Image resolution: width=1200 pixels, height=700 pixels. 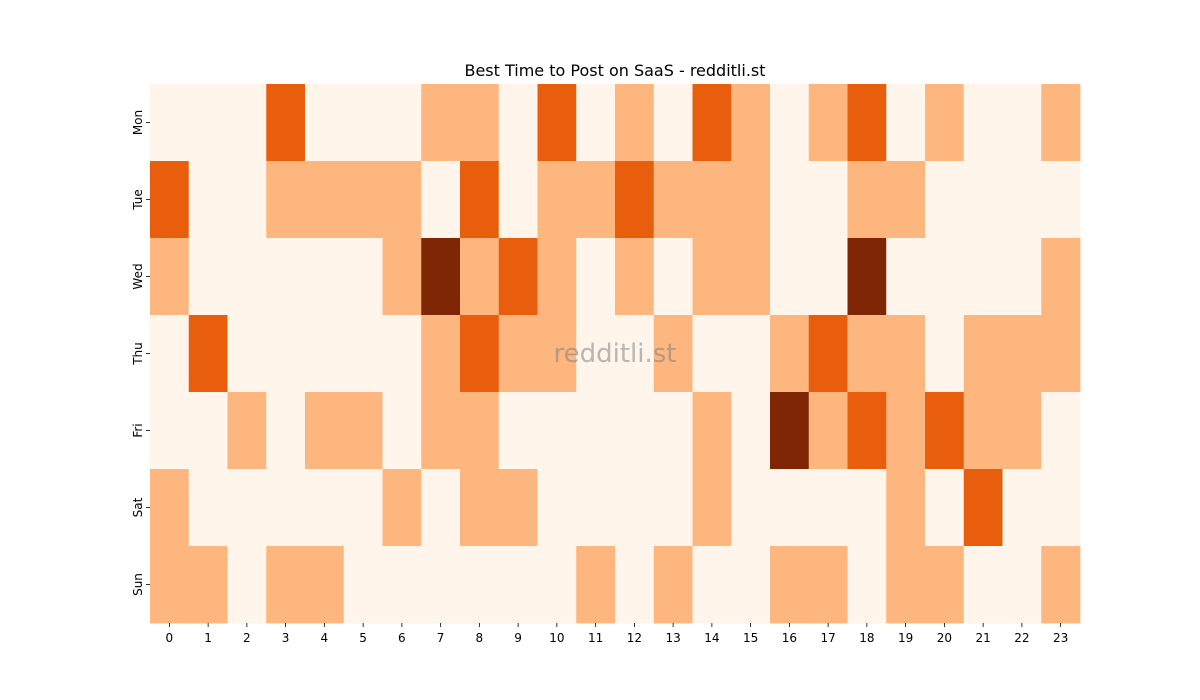 I want to click on x-tick-label: 16, so click(x=789, y=638).